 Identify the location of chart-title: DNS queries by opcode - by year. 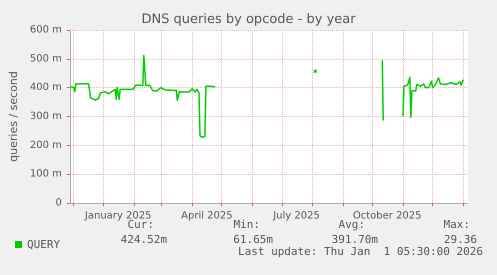
(248, 19).